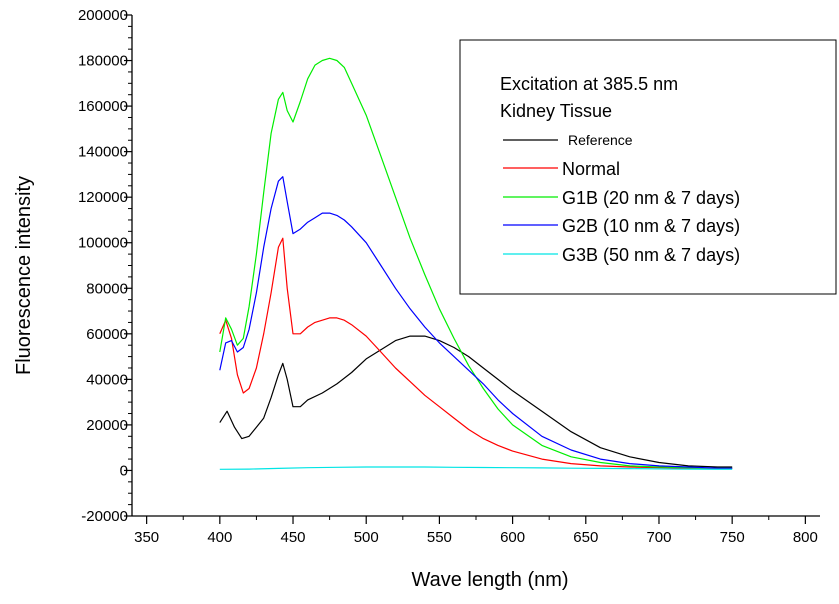 This screenshot has height=604, width=839. Describe the element at coordinates (439, 537) in the screenshot. I see `x-tick-label: 550` at that location.